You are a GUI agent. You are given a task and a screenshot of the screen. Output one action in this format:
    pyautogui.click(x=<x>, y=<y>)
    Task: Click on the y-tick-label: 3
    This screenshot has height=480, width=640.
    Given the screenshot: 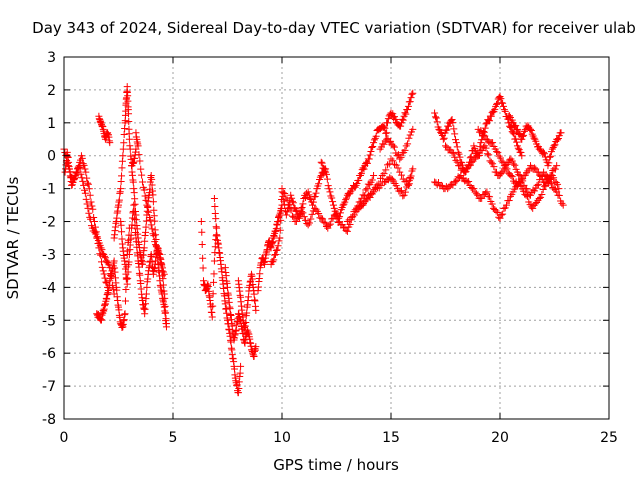 What is the action you would take?
    pyautogui.click(x=51, y=58)
    